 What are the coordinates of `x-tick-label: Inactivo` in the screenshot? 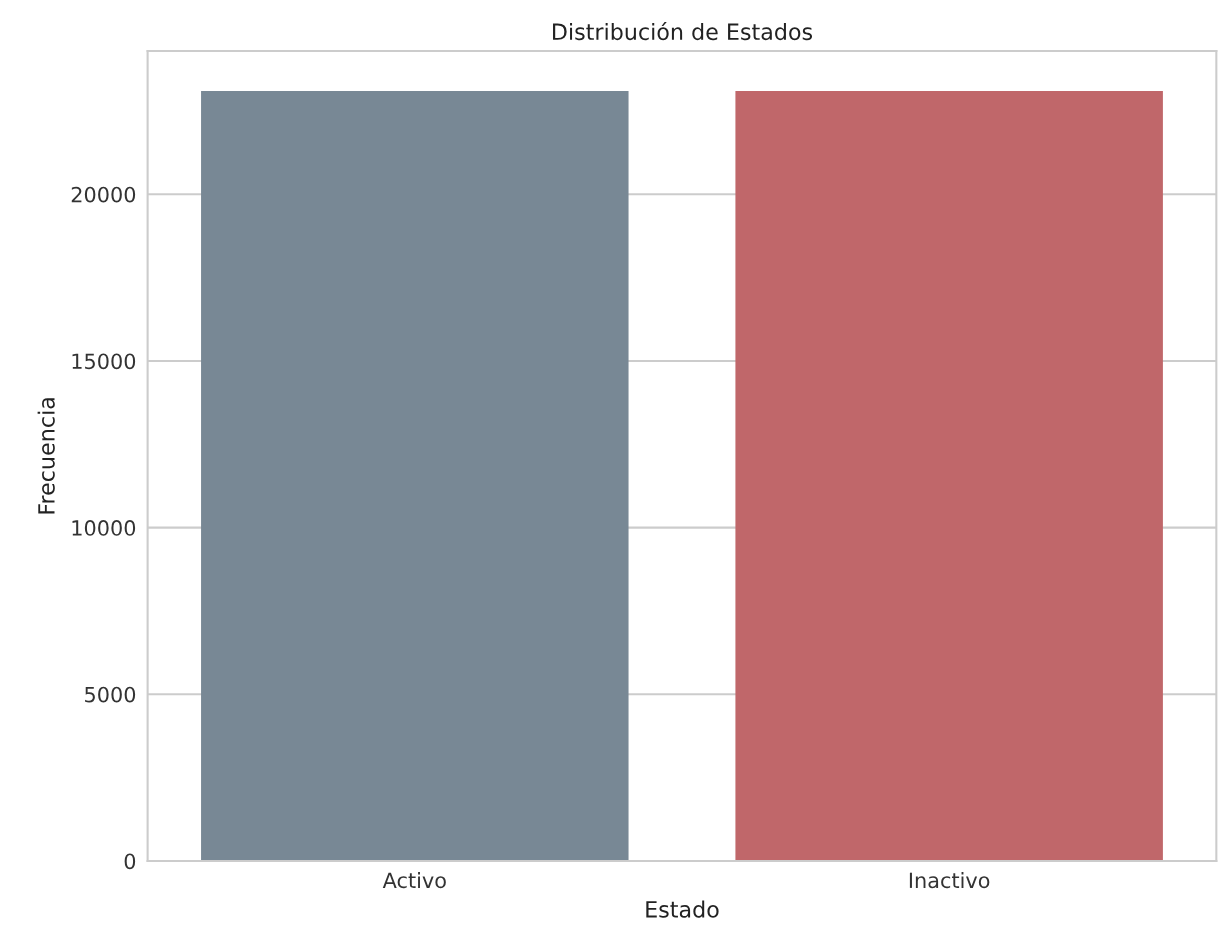 It's located at (949, 880).